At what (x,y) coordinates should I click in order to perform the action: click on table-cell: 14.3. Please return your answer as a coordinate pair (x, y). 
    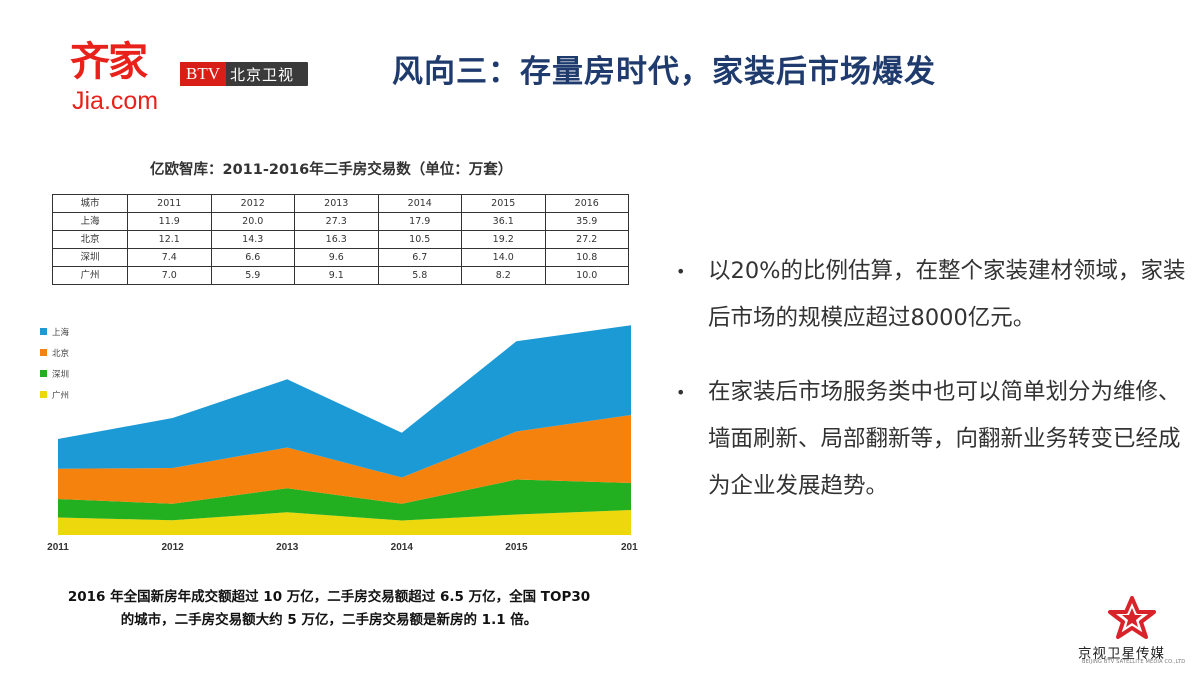
    Looking at the image, I should click on (252, 239).